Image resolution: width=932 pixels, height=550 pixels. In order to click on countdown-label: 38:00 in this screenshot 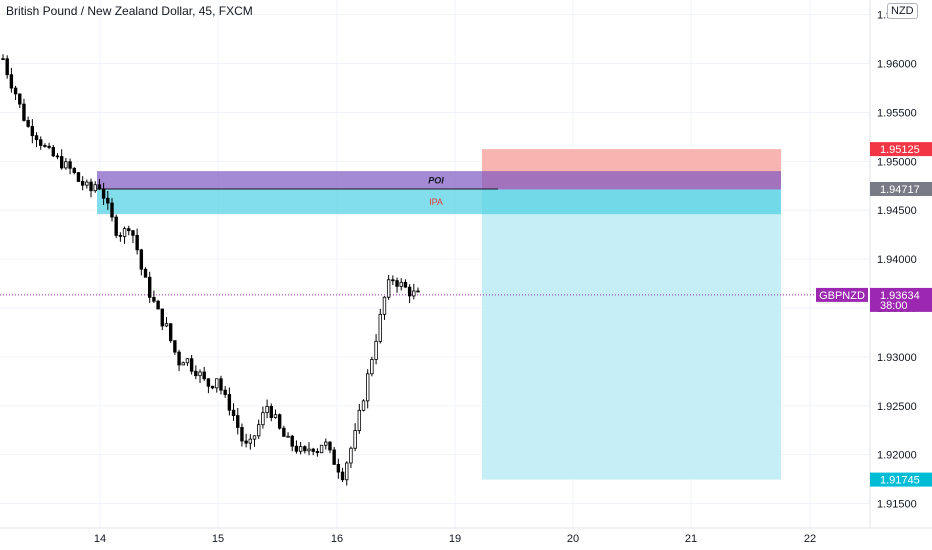, I will do `click(894, 306)`.